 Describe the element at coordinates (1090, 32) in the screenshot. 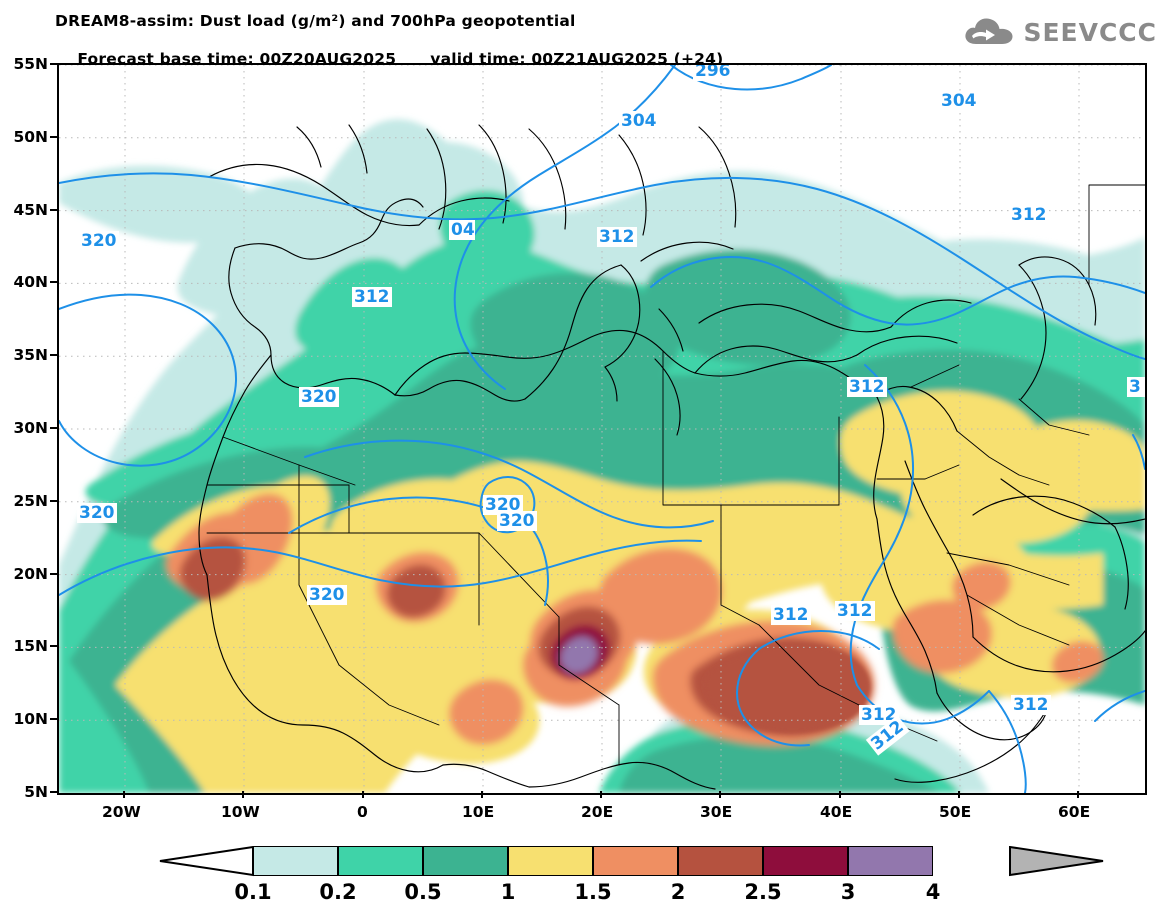

I see `logo-text: SEEVCCC` at that location.